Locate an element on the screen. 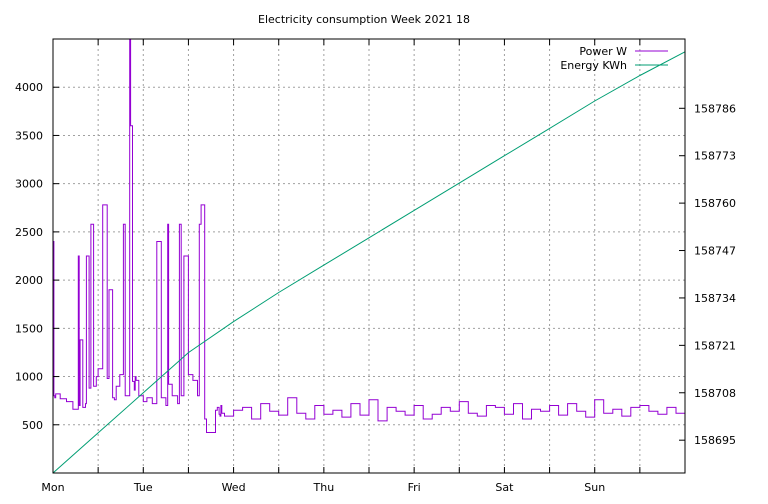 Image resolution: width=768 pixels, height=504 pixels. y-left-tick-label: 1000 is located at coordinates (29, 377).